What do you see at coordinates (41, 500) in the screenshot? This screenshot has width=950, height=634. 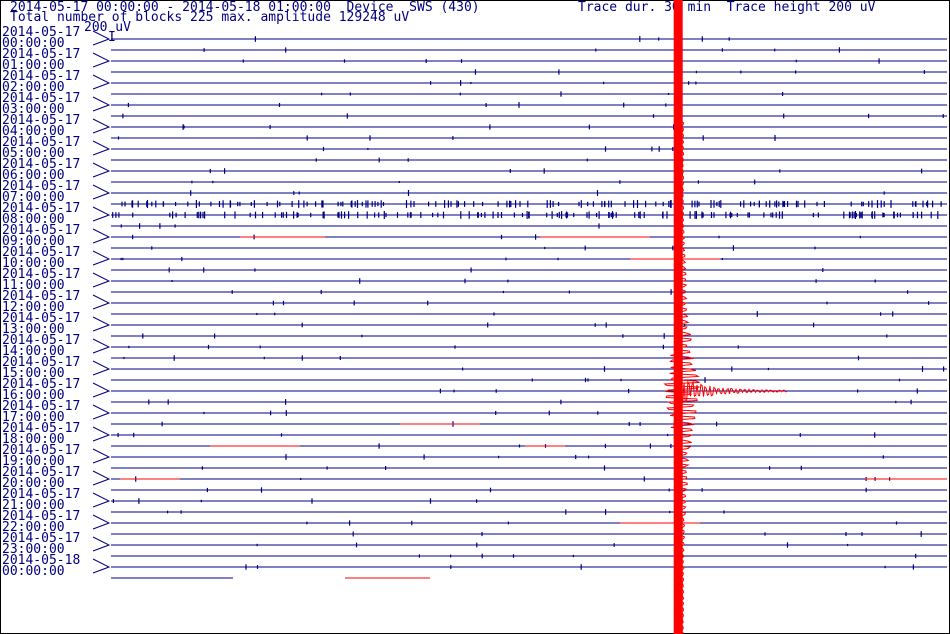 I see `time-label: 2014-05-17 21:00:00` at bounding box center [41, 500].